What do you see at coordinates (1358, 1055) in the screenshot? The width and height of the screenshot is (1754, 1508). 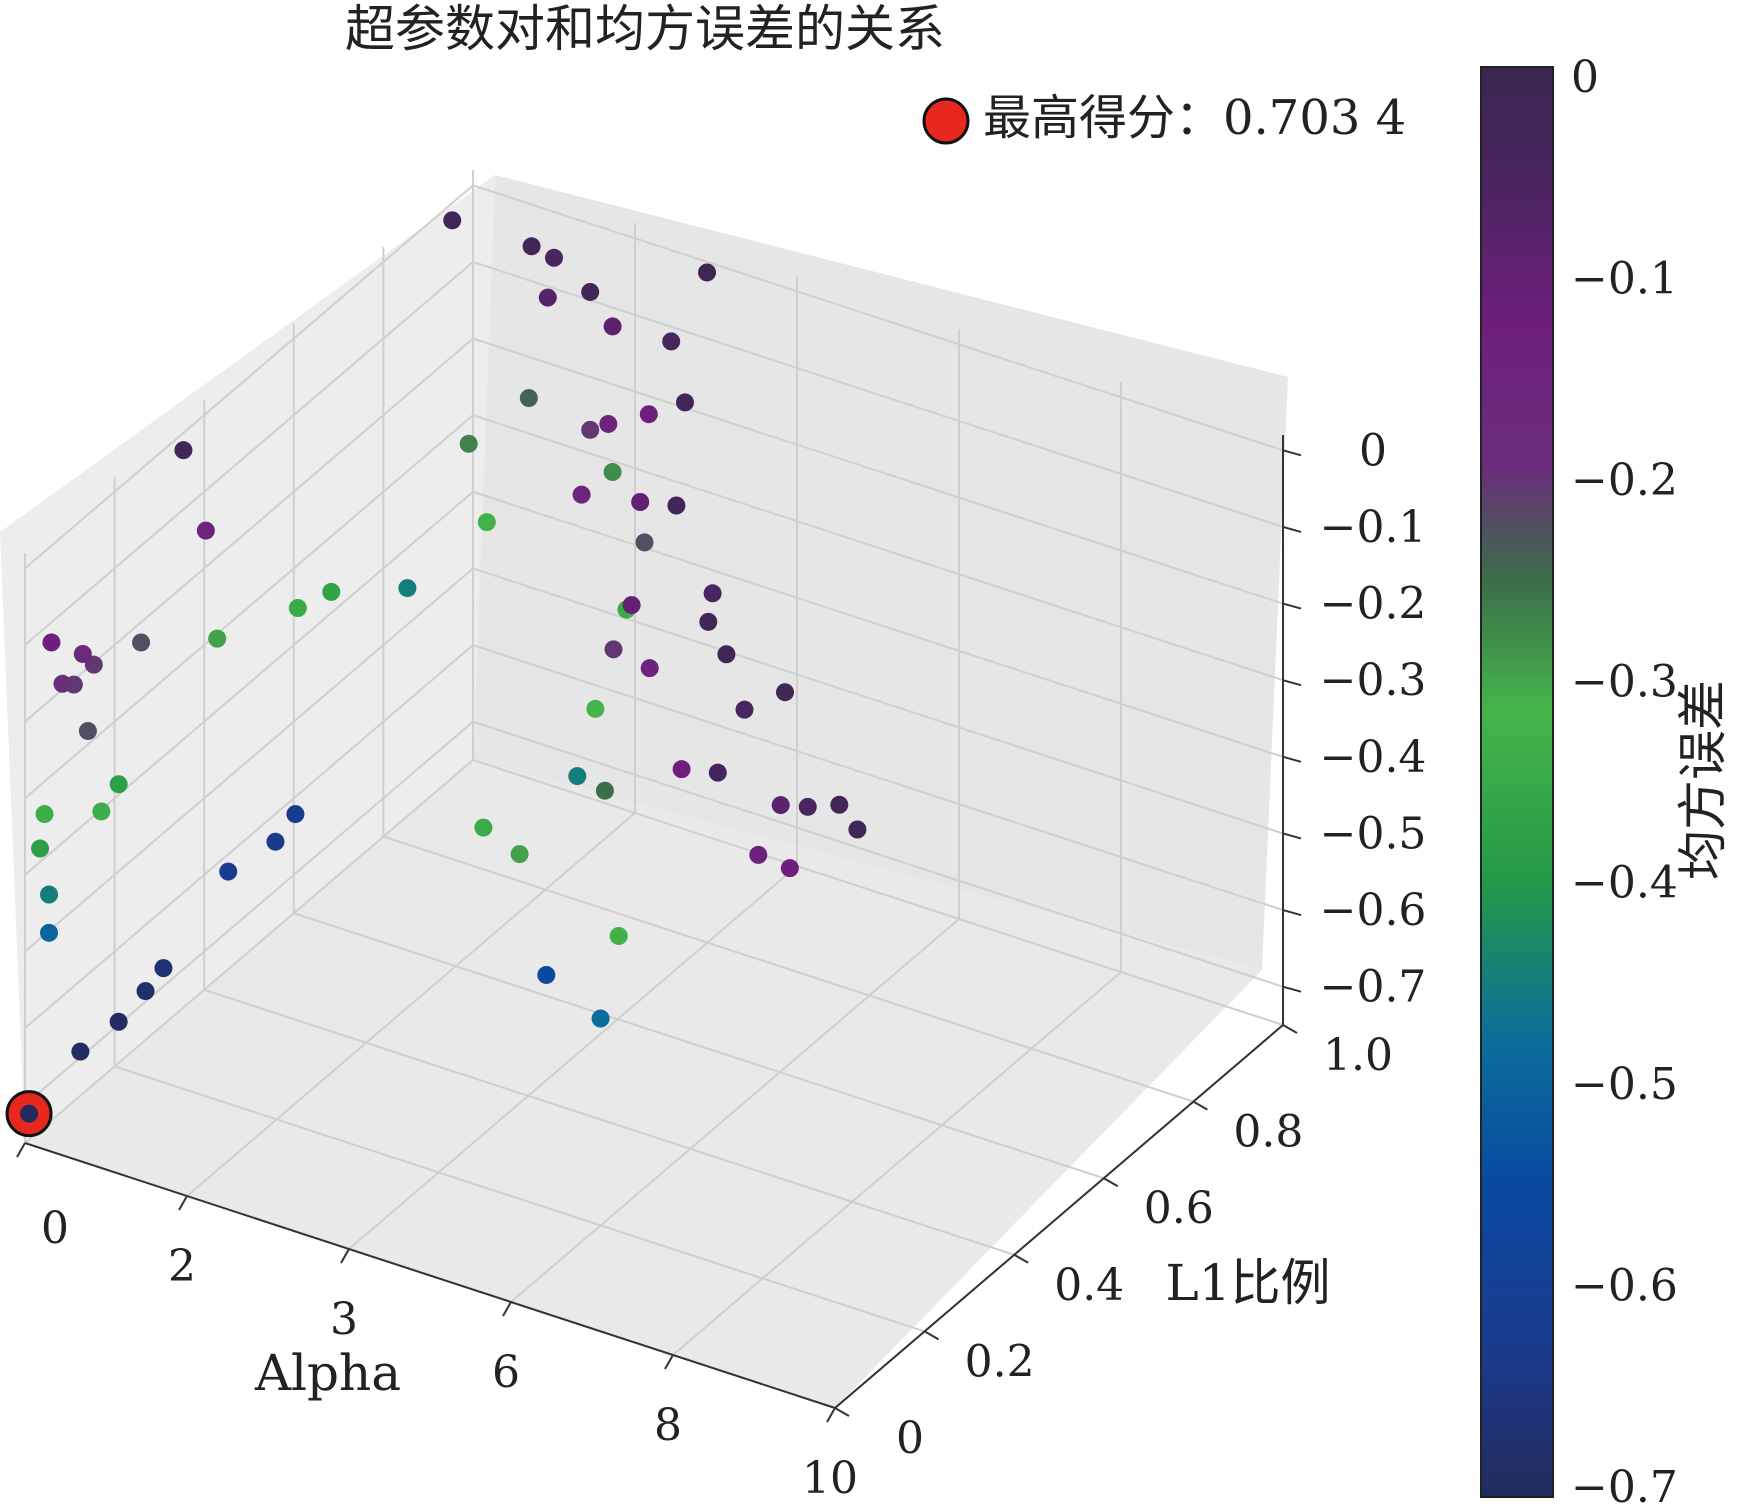 I see `y-tick-label: 1.0` at bounding box center [1358, 1055].